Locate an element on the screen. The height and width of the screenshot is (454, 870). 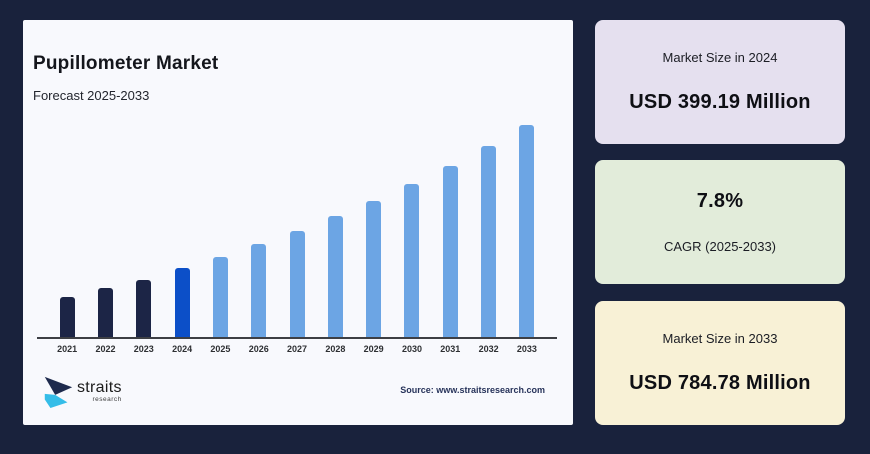
stat-card-value: USD 399.19 Million is located at coordinates (720, 102).